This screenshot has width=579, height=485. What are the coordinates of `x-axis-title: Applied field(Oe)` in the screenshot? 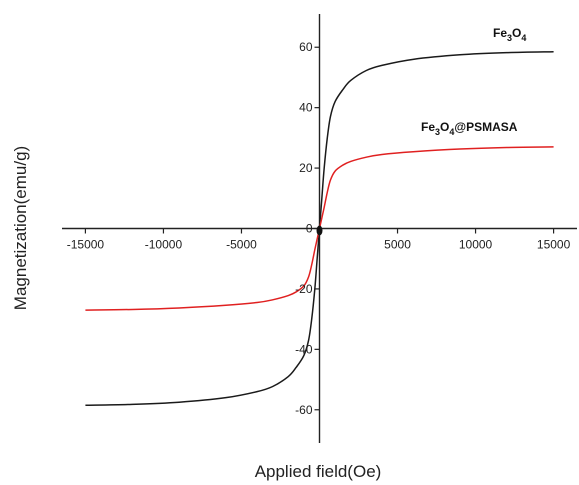 It's located at (318, 471).